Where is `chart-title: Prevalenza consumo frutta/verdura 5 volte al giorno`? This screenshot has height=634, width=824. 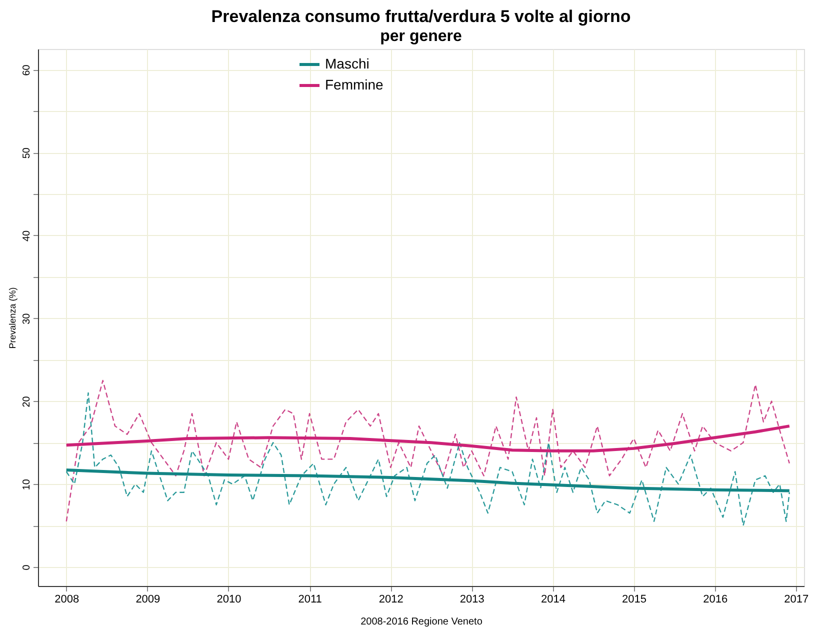
chart-title: Prevalenza consumo frutta/verdura 5 volte al giorno is located at coordinates (421, 16).